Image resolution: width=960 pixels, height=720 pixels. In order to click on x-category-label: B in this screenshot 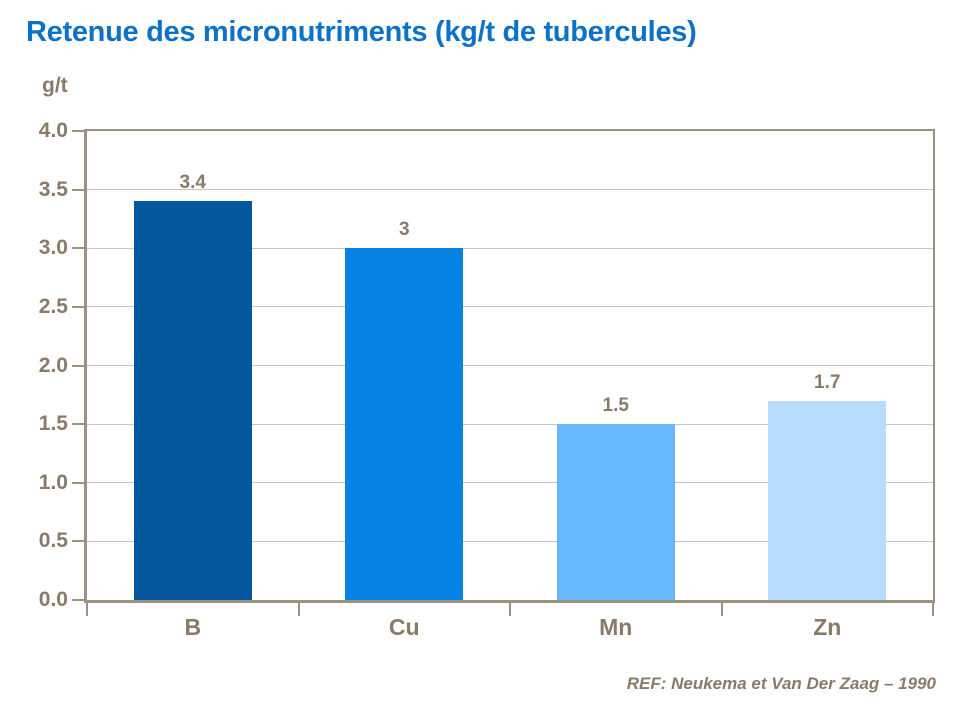, I will do `click(193, 627)`.